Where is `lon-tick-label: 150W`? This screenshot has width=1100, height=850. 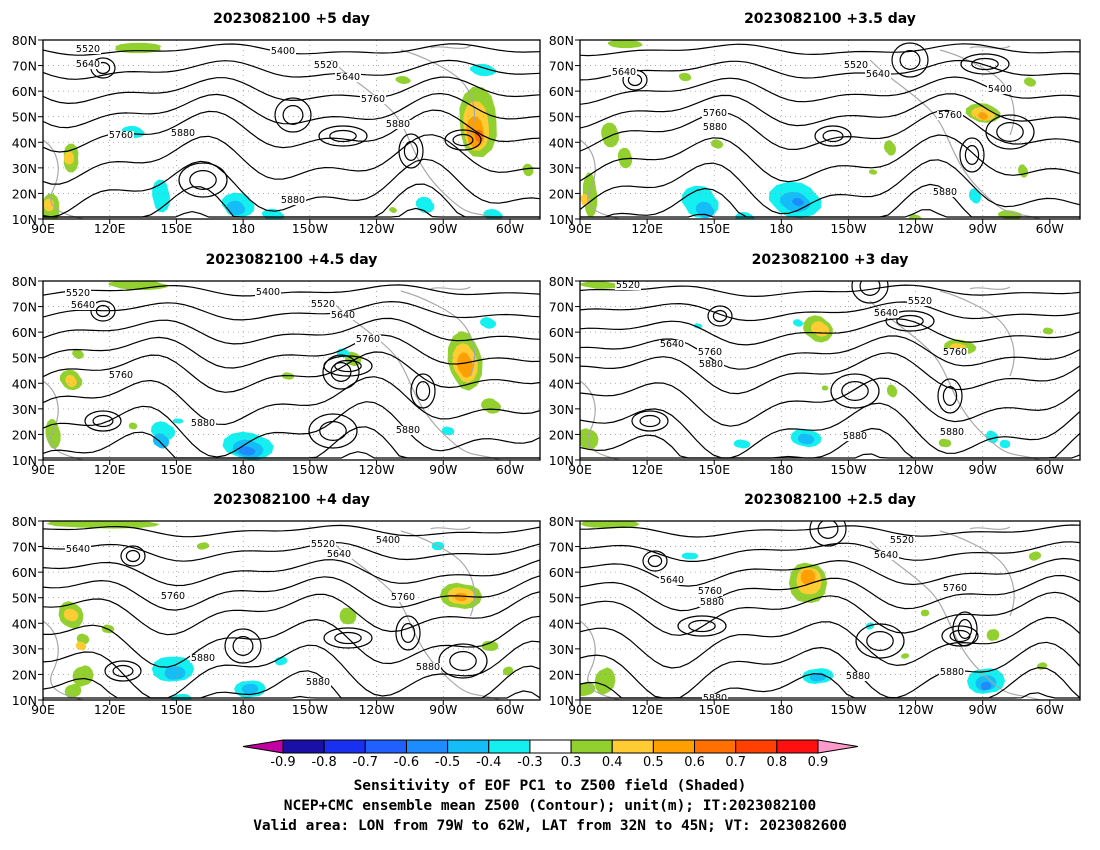 lon-tick-label: 150W is located at coordinates (848, 469).